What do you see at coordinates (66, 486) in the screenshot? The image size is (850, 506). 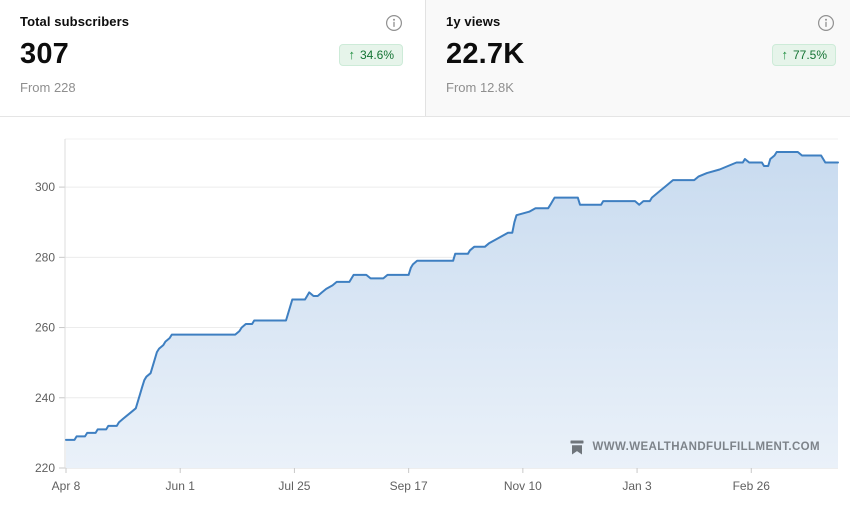 I see `svg-text: Apr 8` at bounding box center [66, 486].